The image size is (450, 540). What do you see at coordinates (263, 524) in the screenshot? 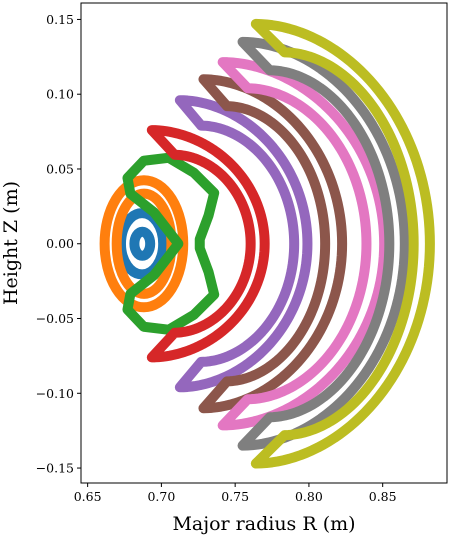
I see `x-axis-label: Major radius R (m)` at bounding box center [263, 524].